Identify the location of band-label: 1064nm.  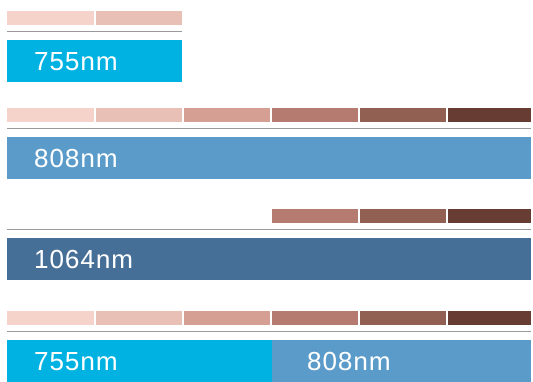
(84, 259).